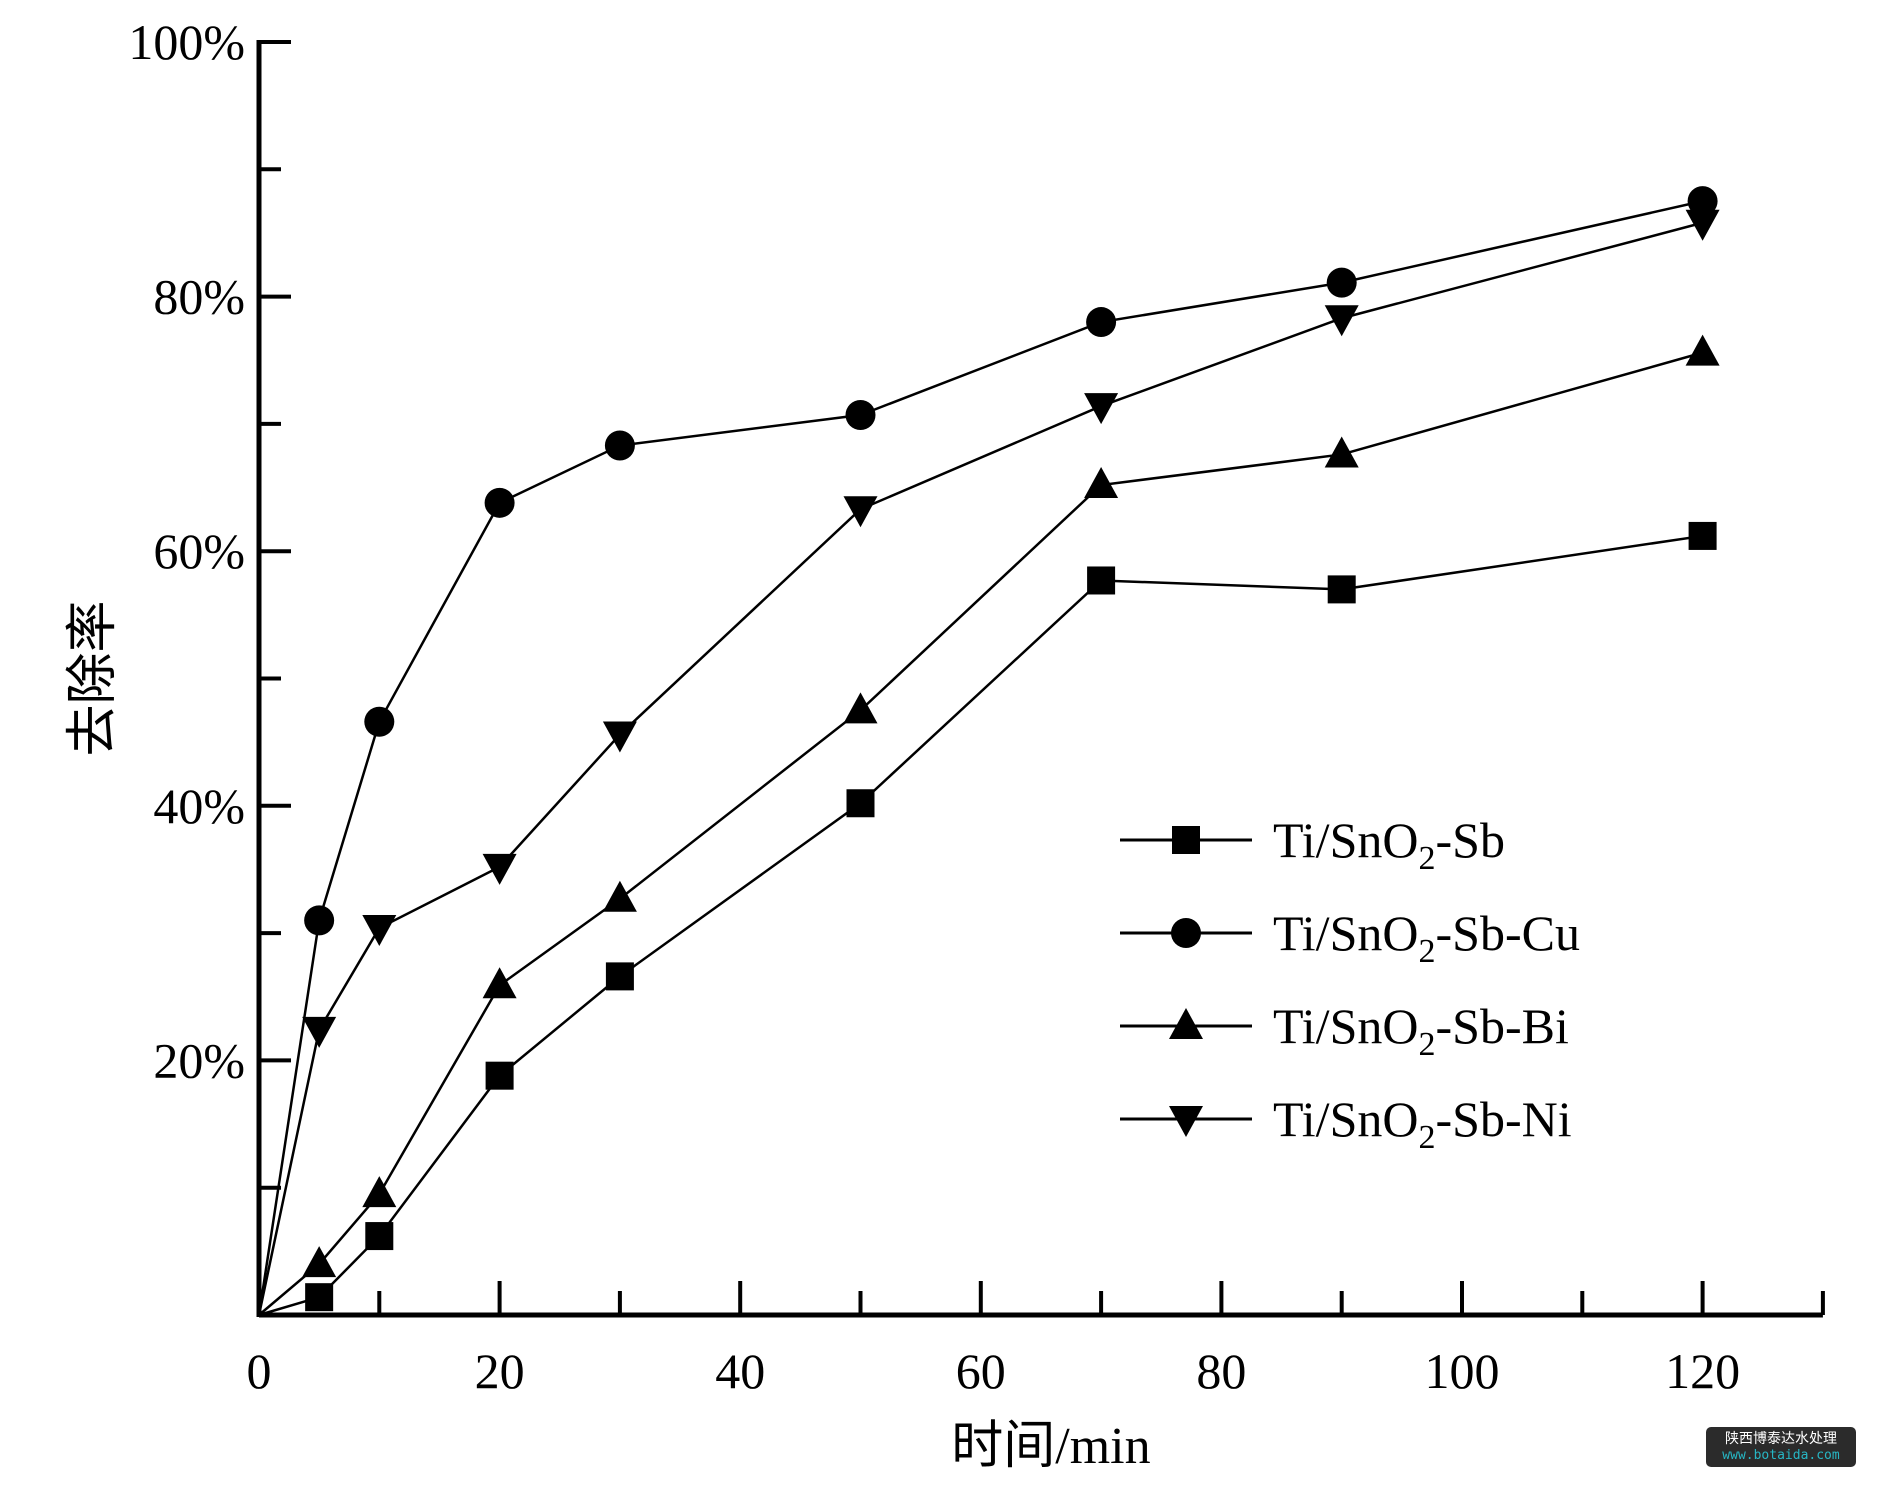  Describe the element at coordinates (1389, 844) in the screenshot. I see `legend-label: Ti/SnO2-Sb` at that location.